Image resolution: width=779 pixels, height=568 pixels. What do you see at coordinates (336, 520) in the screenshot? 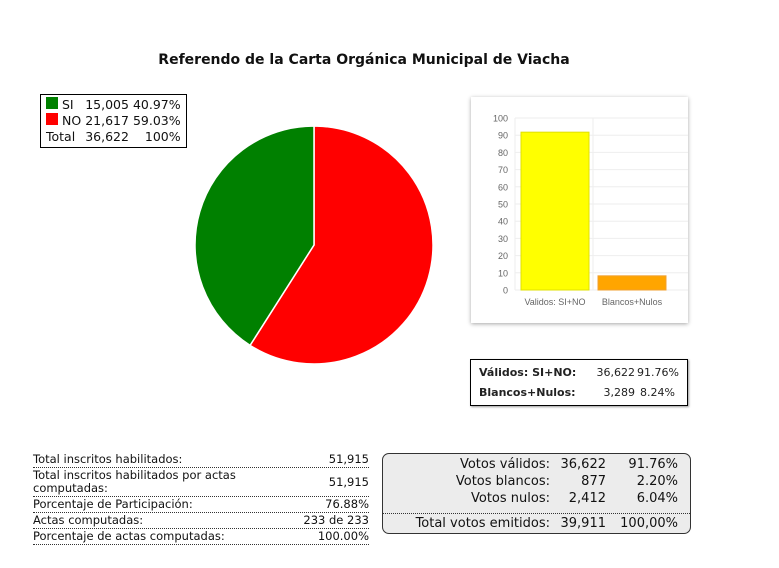
I see `stat-value: 233 de 233` at bounding box center [336, 520].